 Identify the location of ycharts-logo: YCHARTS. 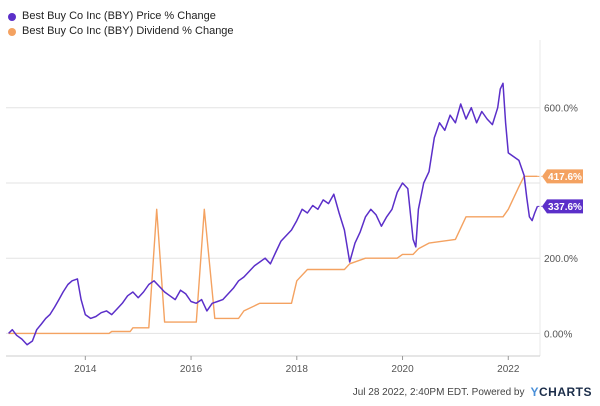
(561, 392).